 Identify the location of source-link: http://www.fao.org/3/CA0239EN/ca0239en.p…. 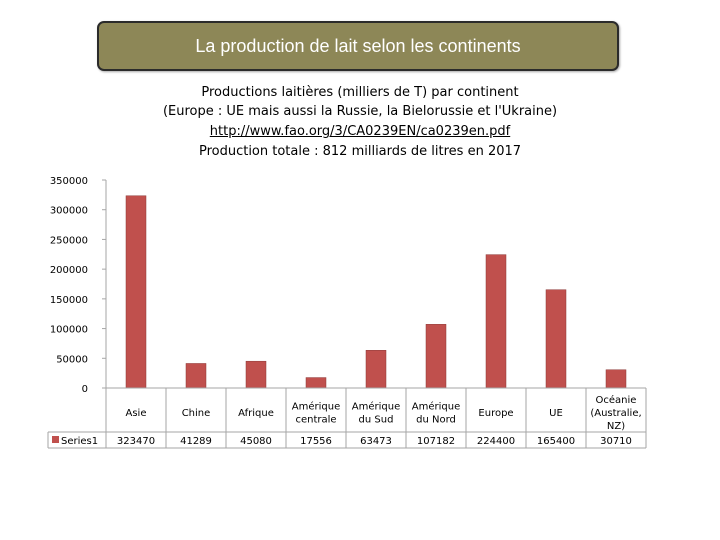
(360, 131).